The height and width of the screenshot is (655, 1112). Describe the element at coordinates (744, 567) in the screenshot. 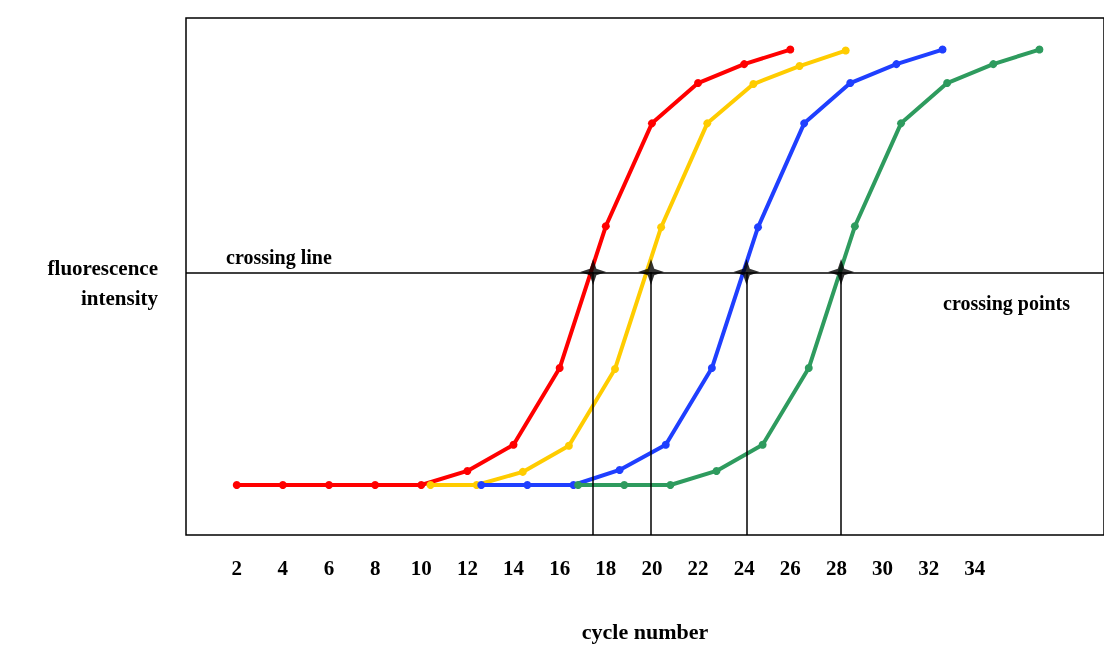

I see `x-tick-label: 24` at that location.